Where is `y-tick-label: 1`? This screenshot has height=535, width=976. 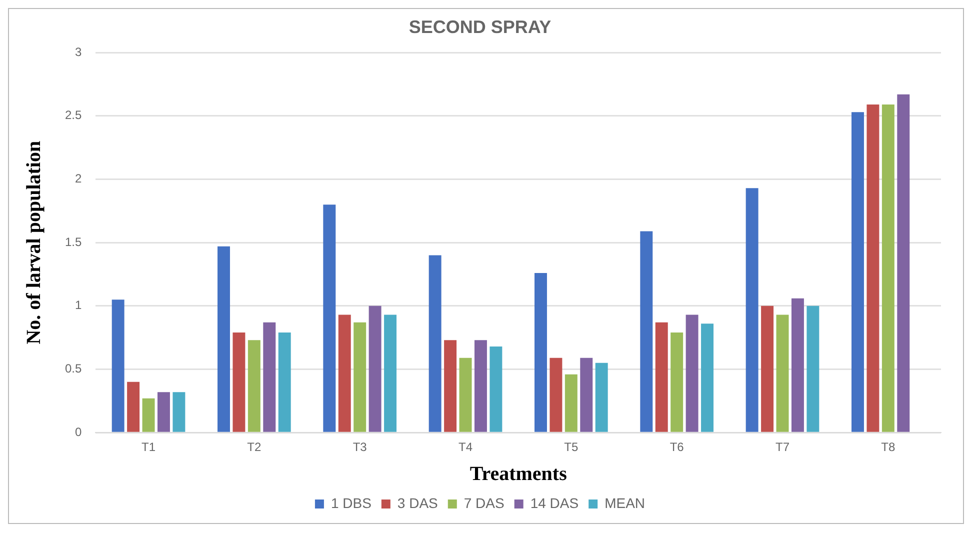
y-tick-label: 1 is located at coordinates (78, 305).